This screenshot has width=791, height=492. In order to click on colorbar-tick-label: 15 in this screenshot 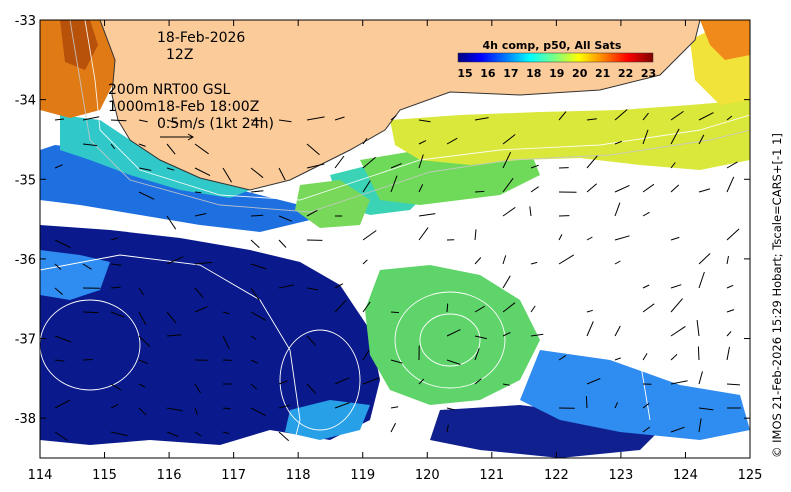, I will do `click(464, 73)`.